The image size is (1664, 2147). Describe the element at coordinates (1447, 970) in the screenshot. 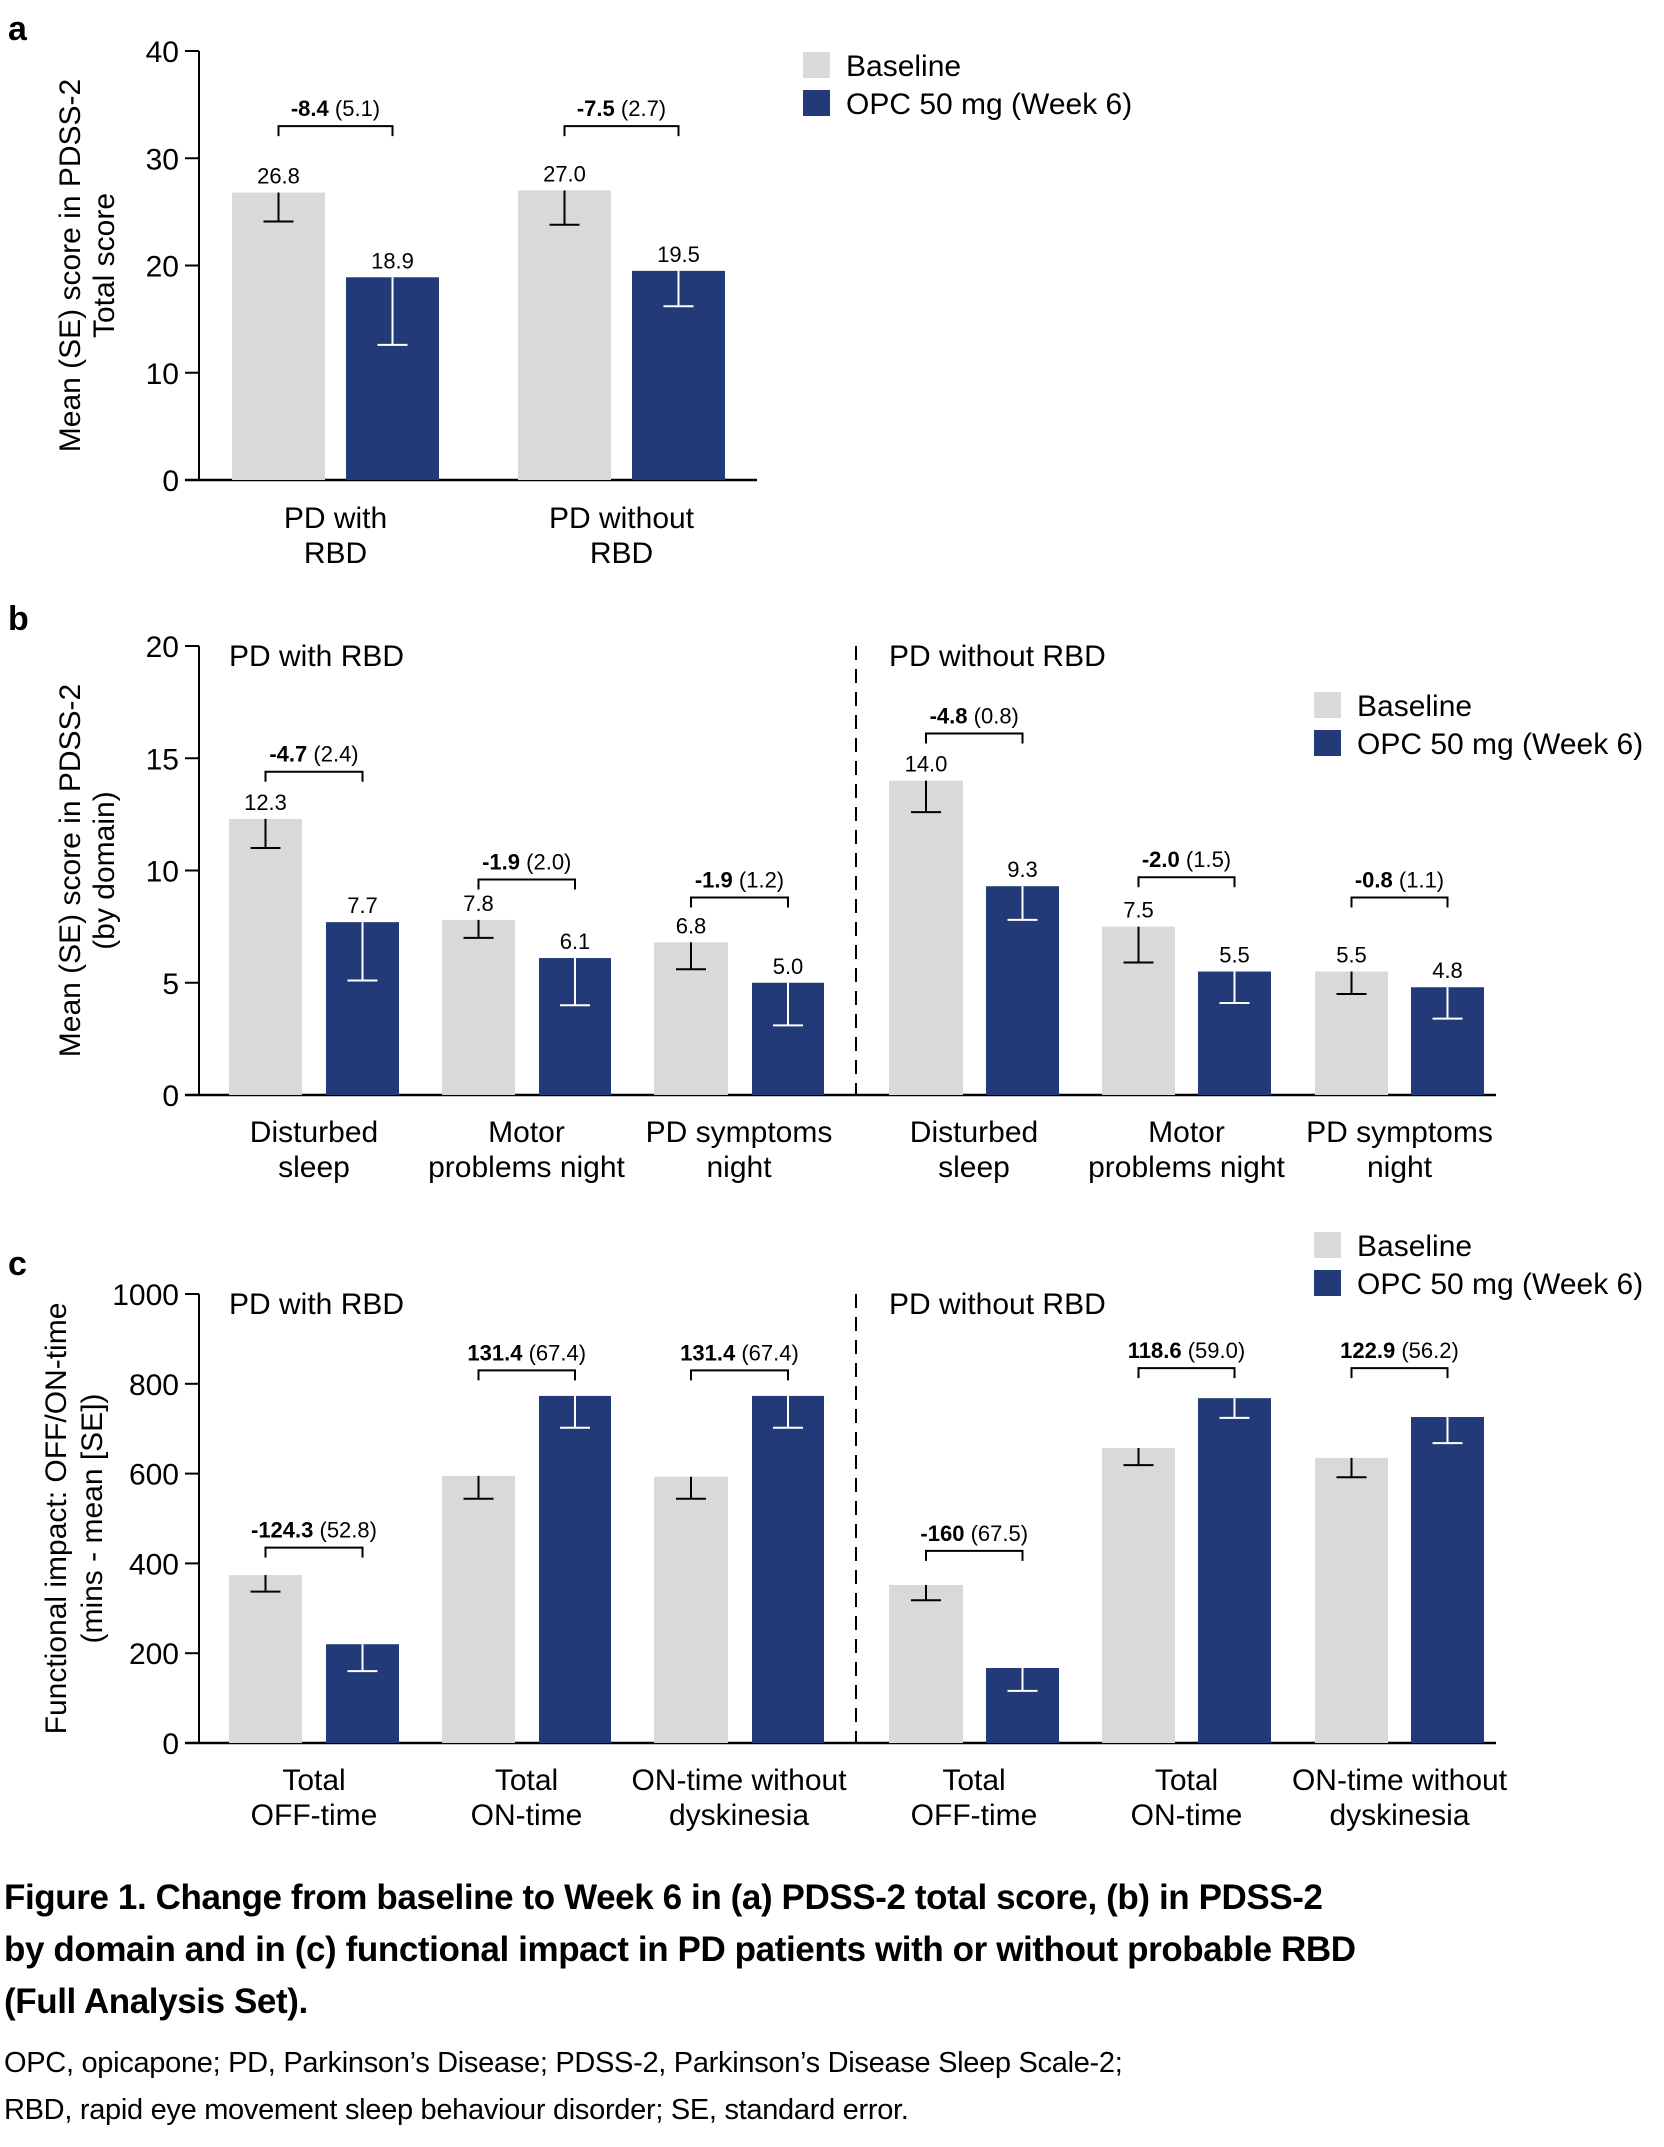

I see `data-label-opc: 4.8` at that location.